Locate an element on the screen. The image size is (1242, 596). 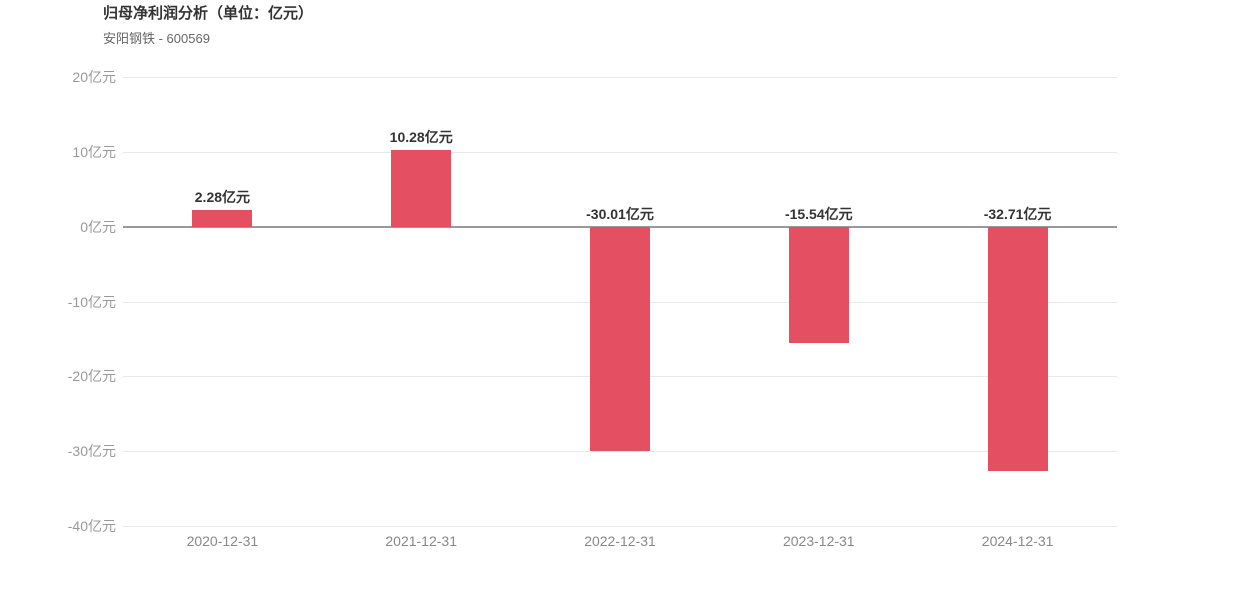
y-axis-tick-label: -10亿元 is located at coordinates (91, 301).